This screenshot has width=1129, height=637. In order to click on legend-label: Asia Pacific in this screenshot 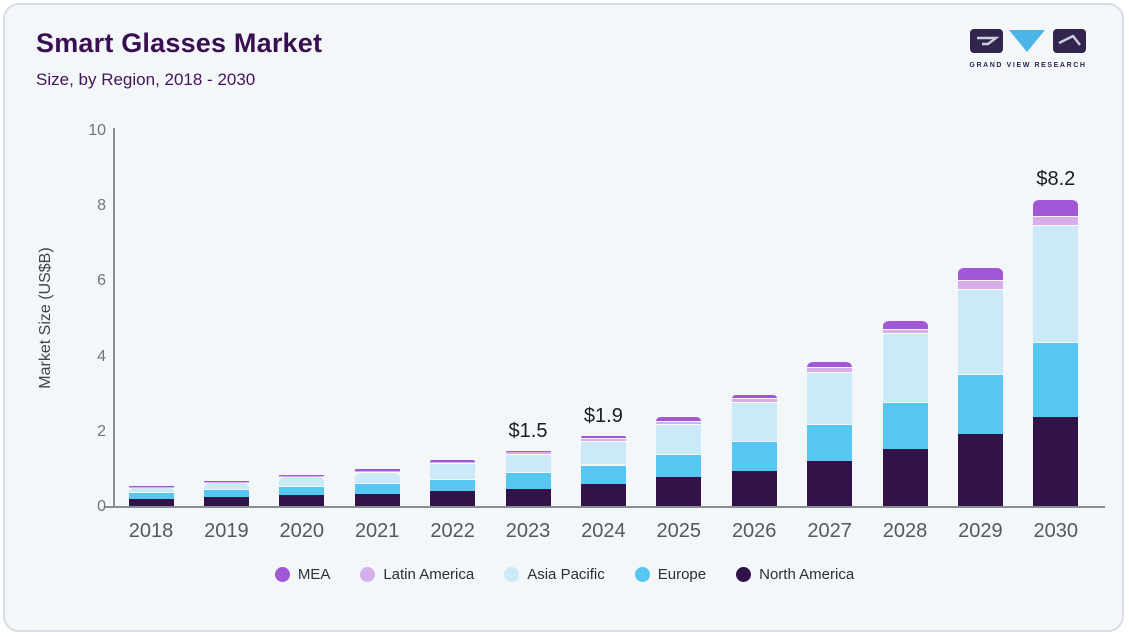, I will do `click(566, 574)`.